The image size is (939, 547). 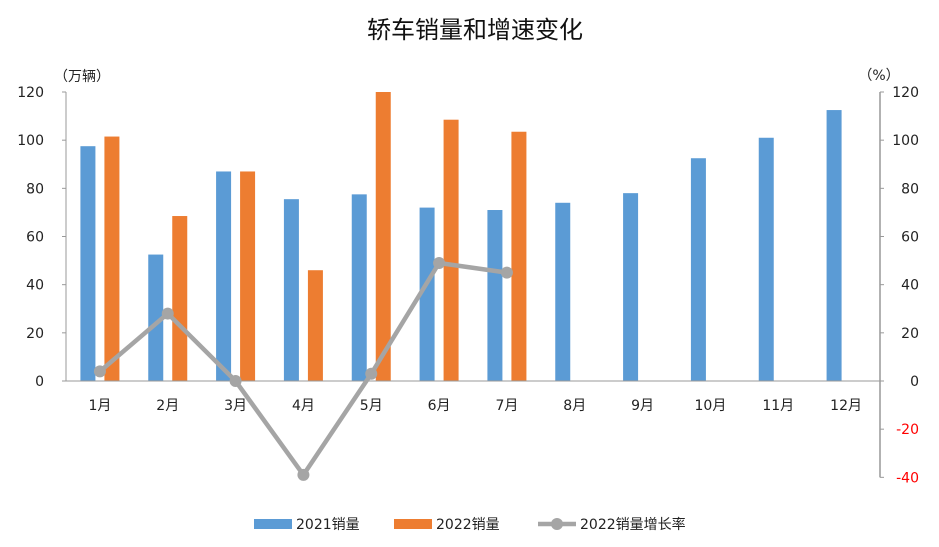 What do you see at coordinates (167, 313) in the screenshot?
I see `point-2022销量增长率-2月` at bounding box center [167, 313].